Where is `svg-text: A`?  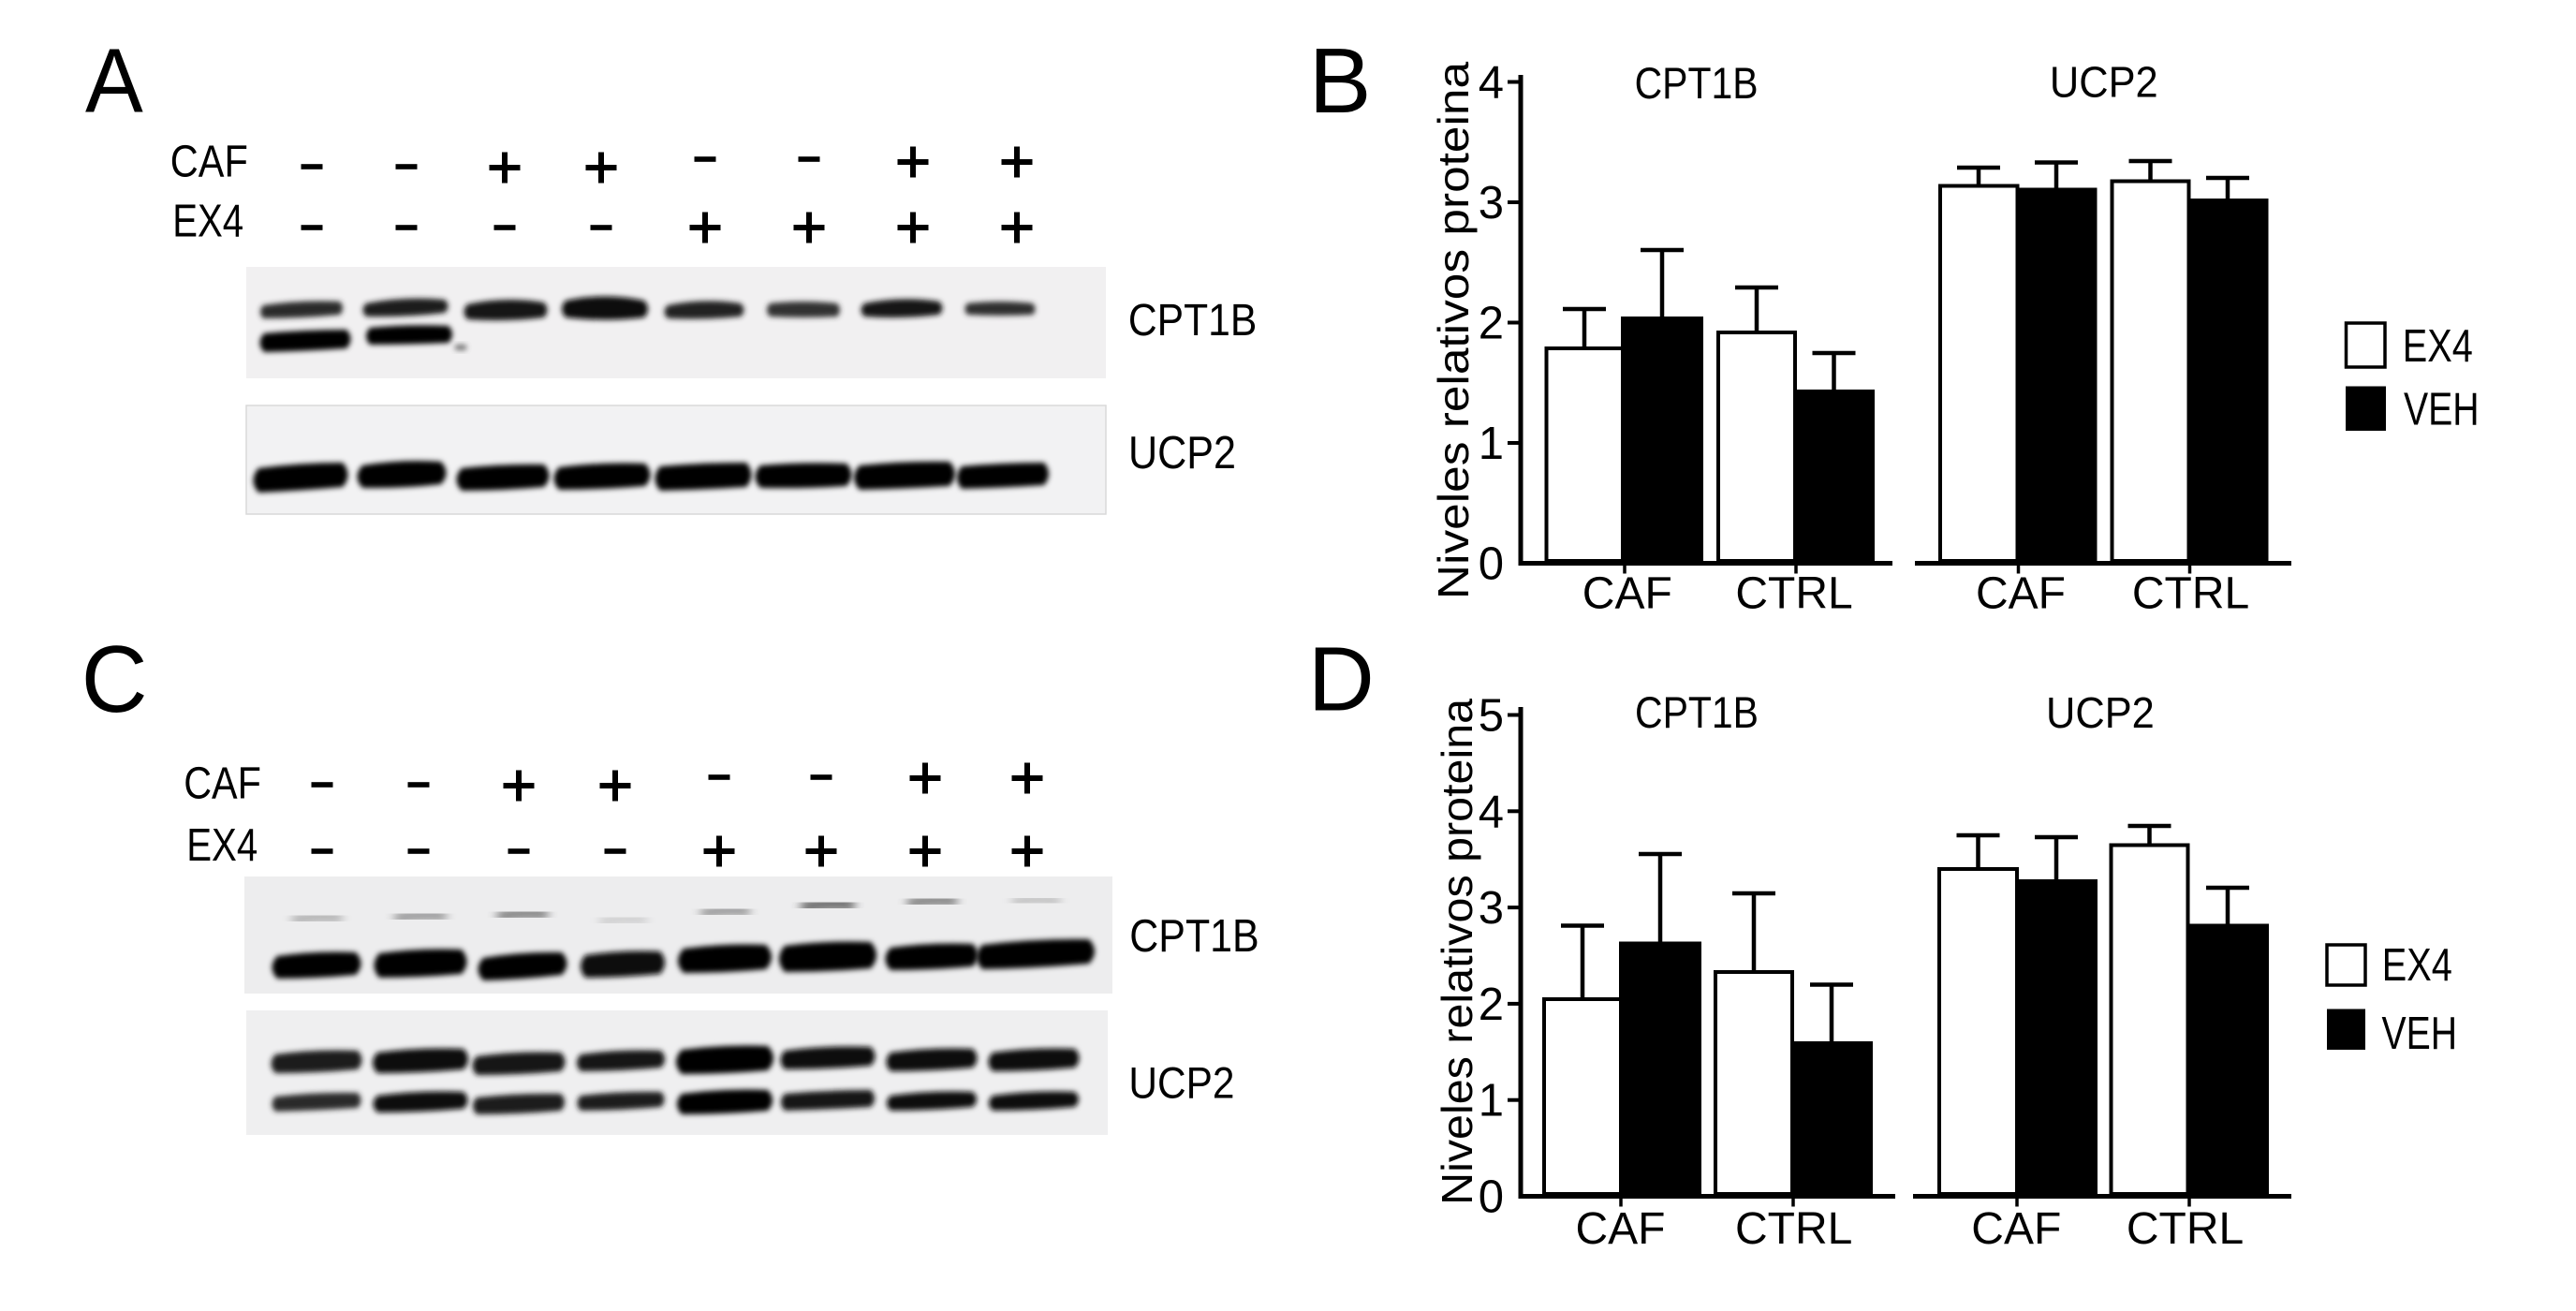
svg-text: A is located at coordinates (114, 81).